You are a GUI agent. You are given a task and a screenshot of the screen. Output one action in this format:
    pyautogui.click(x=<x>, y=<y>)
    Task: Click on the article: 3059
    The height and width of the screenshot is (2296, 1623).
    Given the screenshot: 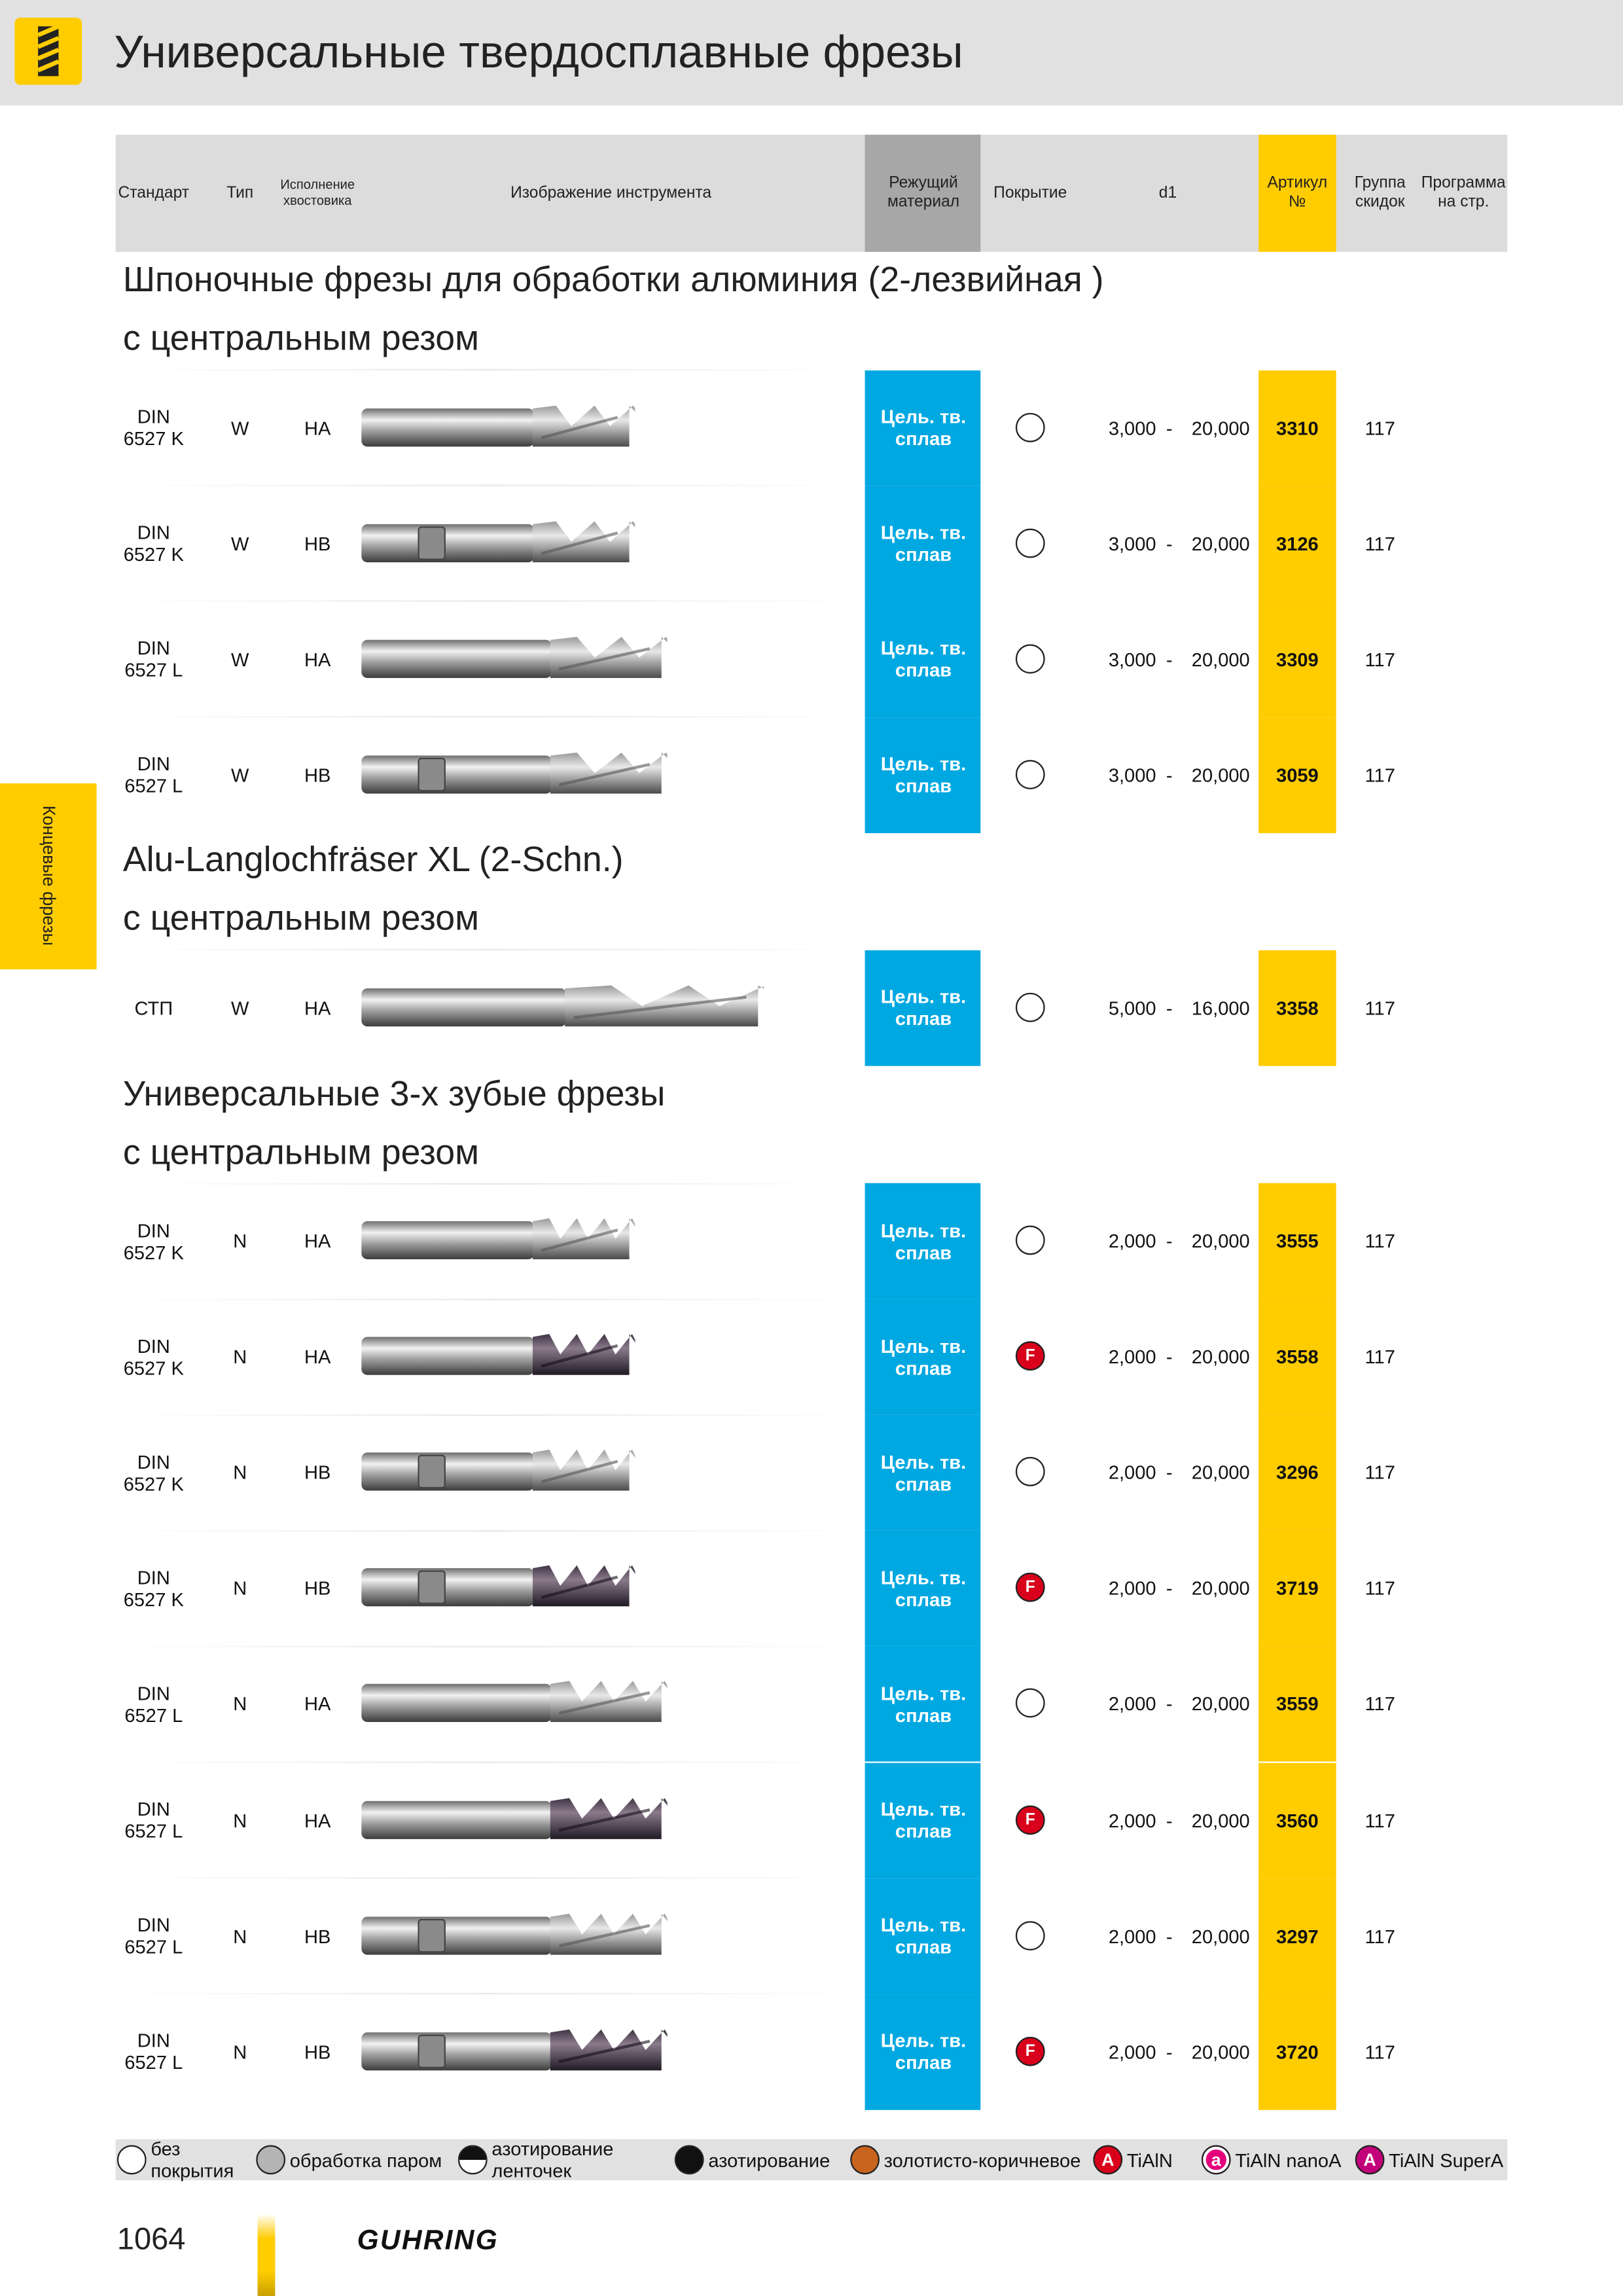 What is the action you would take?
    pyautogui.click(x=1297, y=775)
    